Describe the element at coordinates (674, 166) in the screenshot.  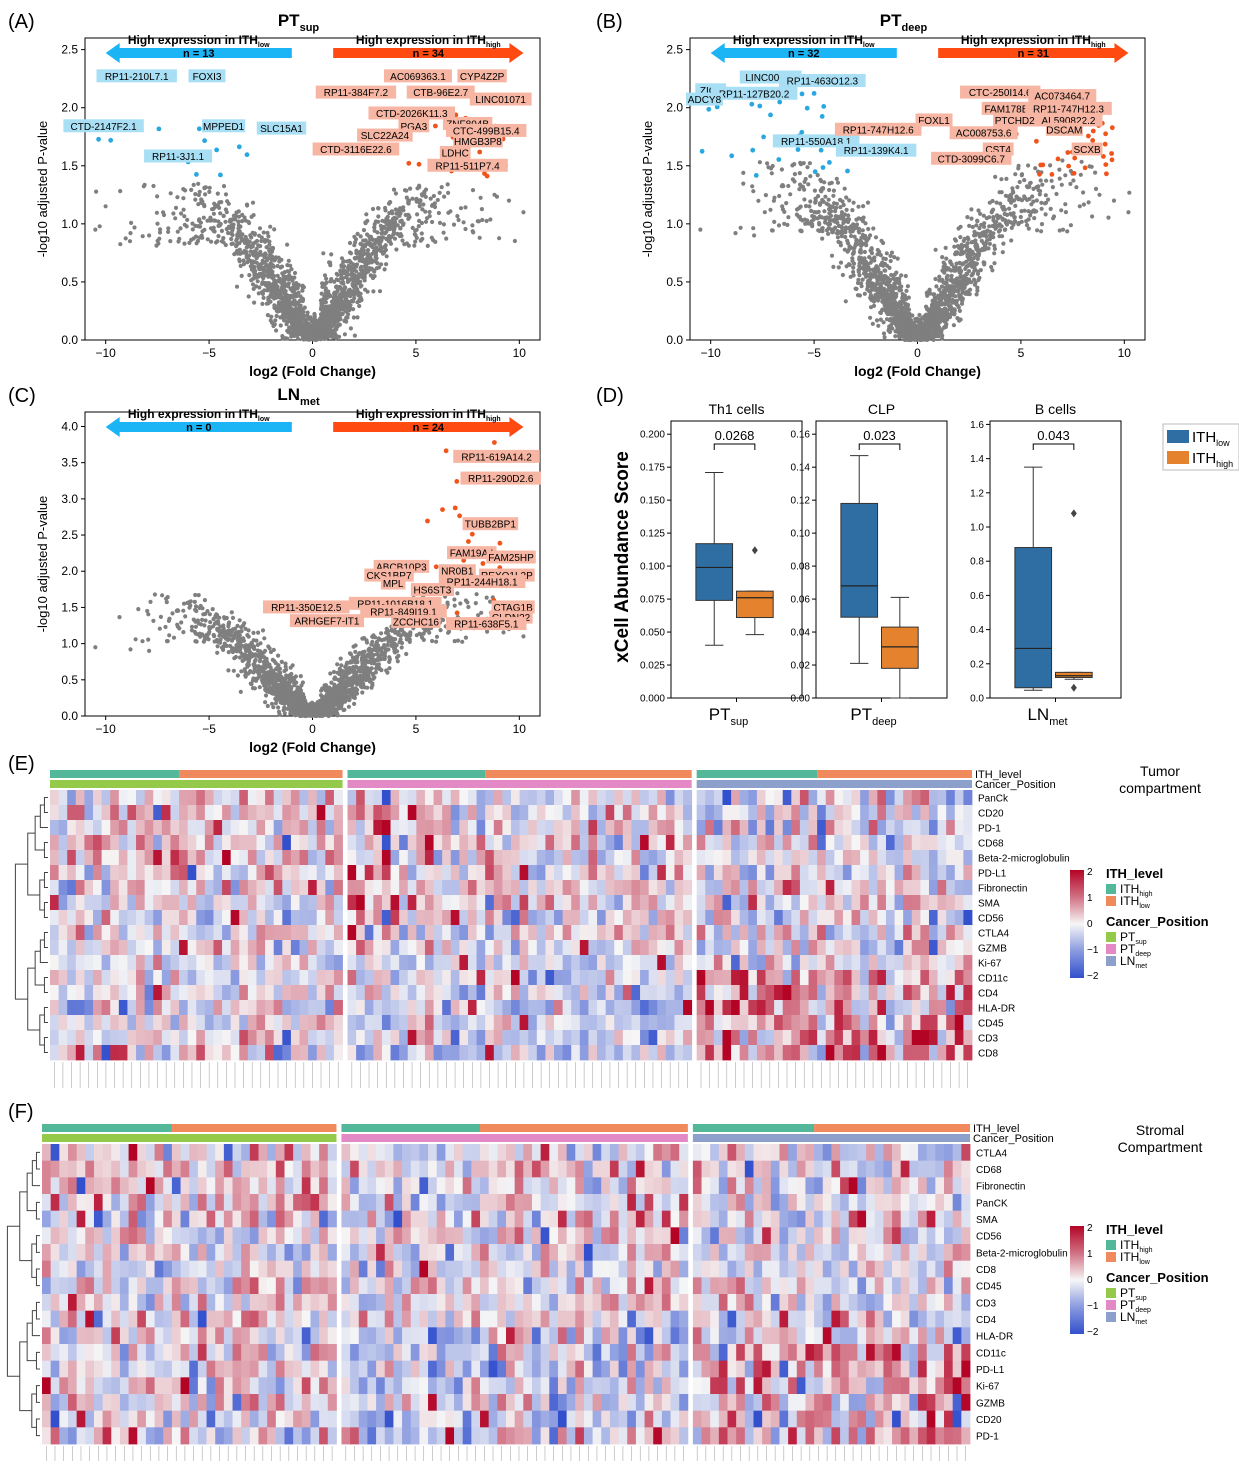
I see `y-tick-label: 1.5` at that location.